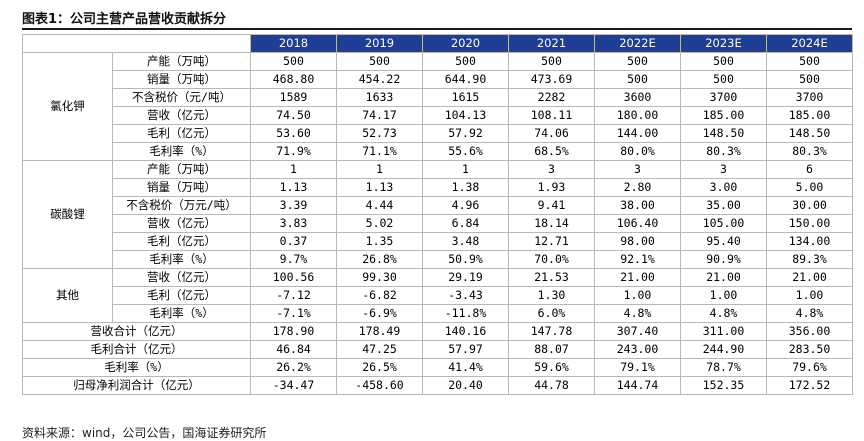 The image size is (864, 441). I want to click on value-cell: 4.8%, so click(723, 313).